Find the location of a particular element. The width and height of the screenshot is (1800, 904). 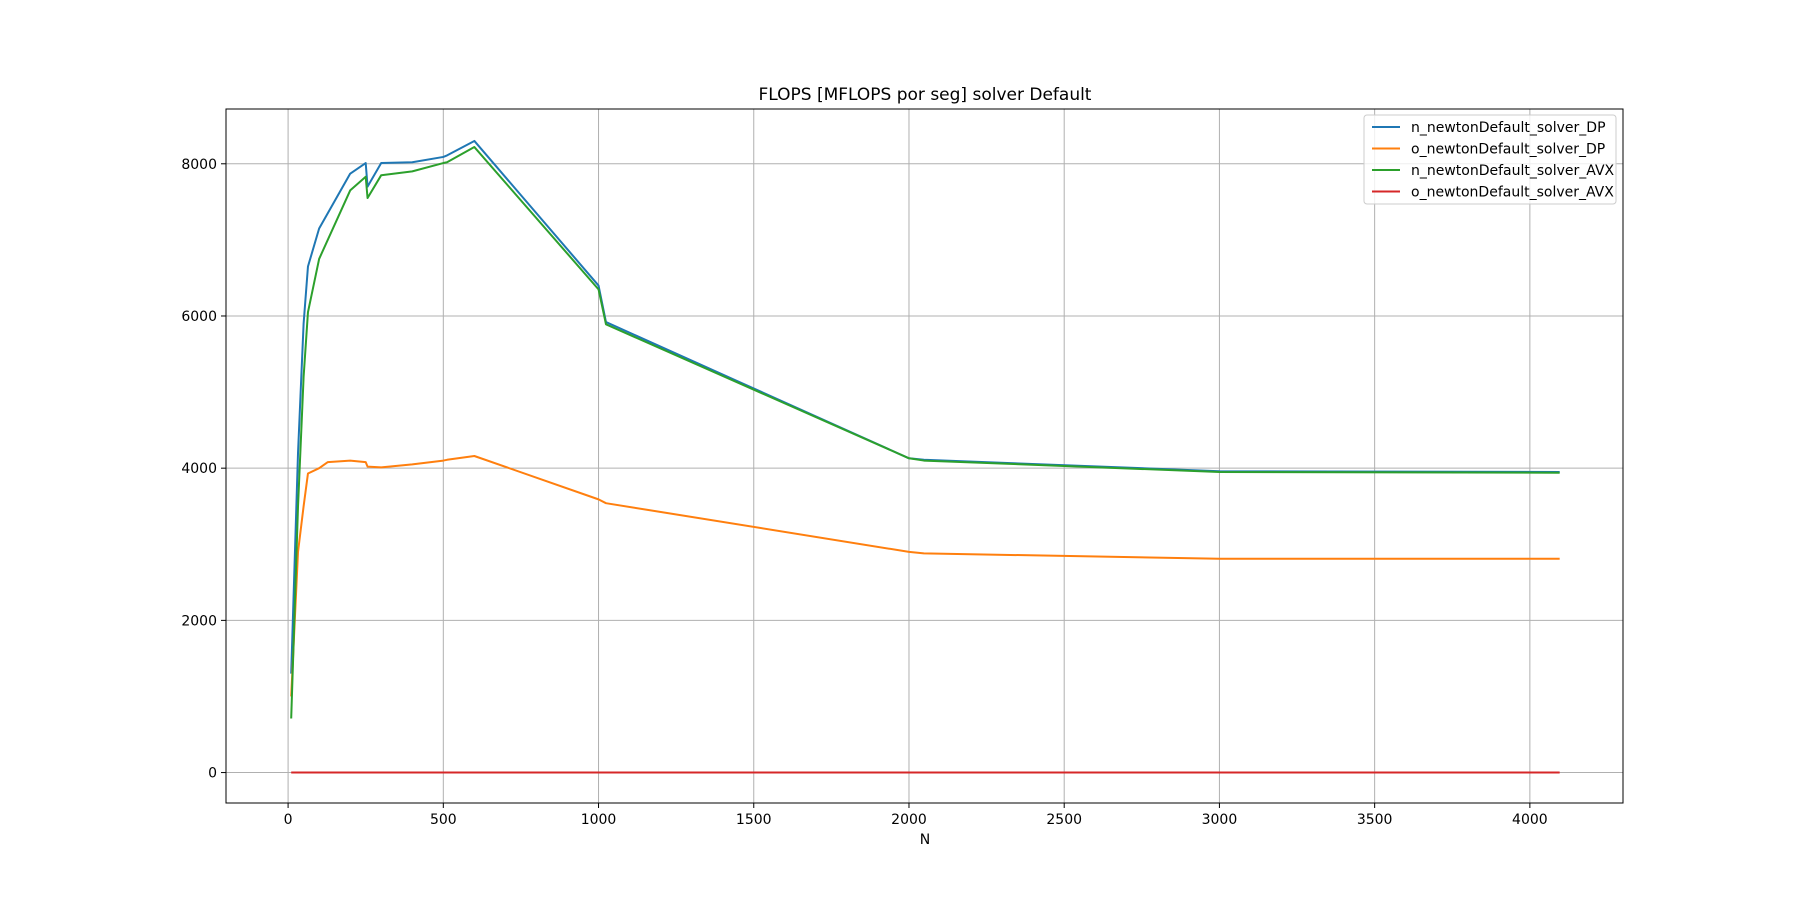

x-tick-label: 1500 is located at coordinates (754, 820).